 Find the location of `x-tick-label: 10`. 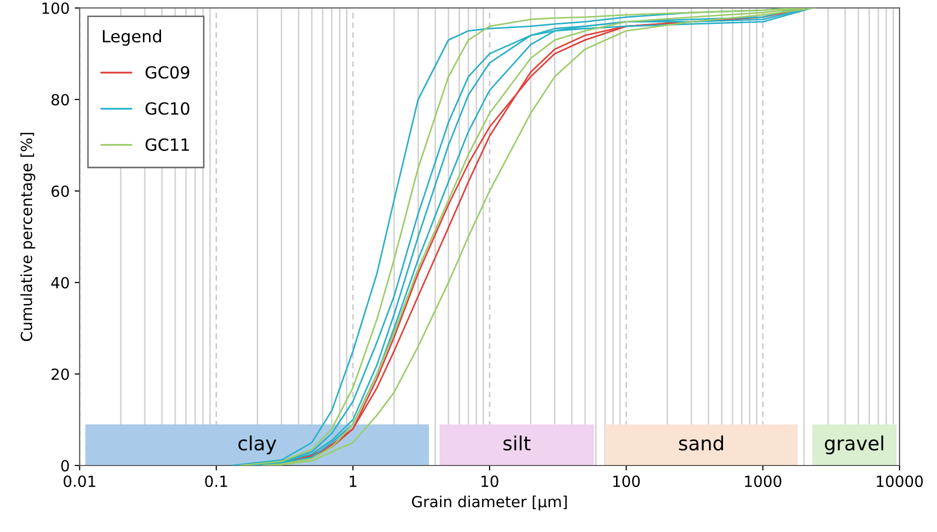

x-tick-label: 10 is located at coordinates (490, 481).